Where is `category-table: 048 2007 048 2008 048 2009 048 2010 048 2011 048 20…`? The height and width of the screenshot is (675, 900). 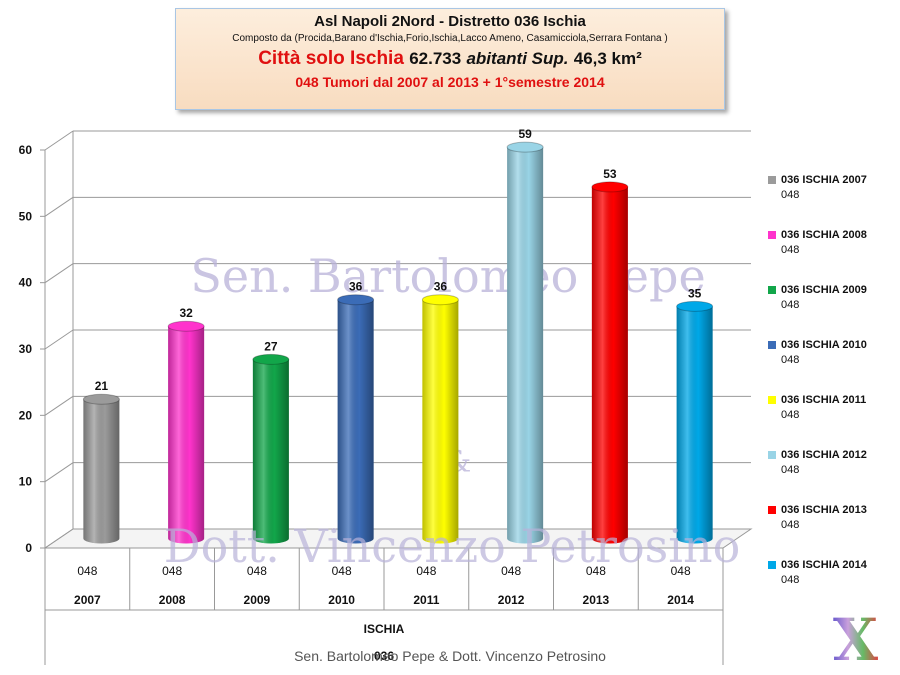
category-table: 048 2007 048 2008 048 2009 048 2010 048 2011 048 20… is located at coordinates (384, 606).